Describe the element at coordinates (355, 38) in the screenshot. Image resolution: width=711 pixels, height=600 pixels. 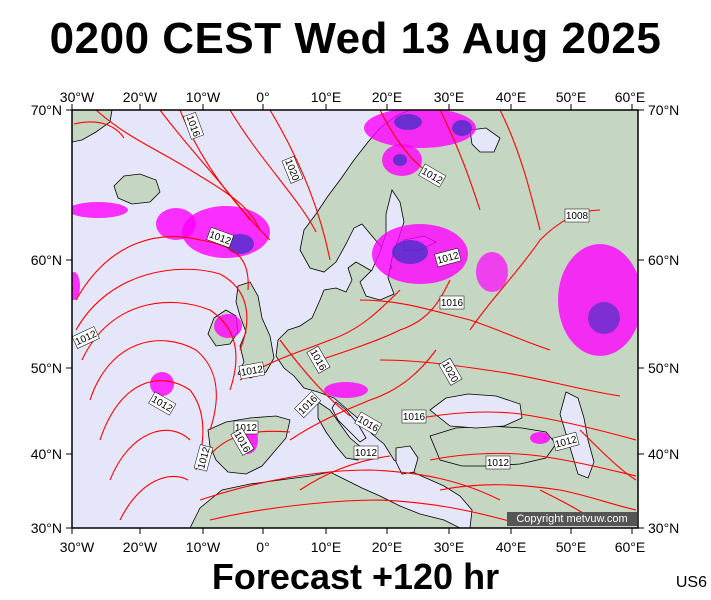
I see `page-title: 0200 CEST Wed 13 Aug 2025` at that location.